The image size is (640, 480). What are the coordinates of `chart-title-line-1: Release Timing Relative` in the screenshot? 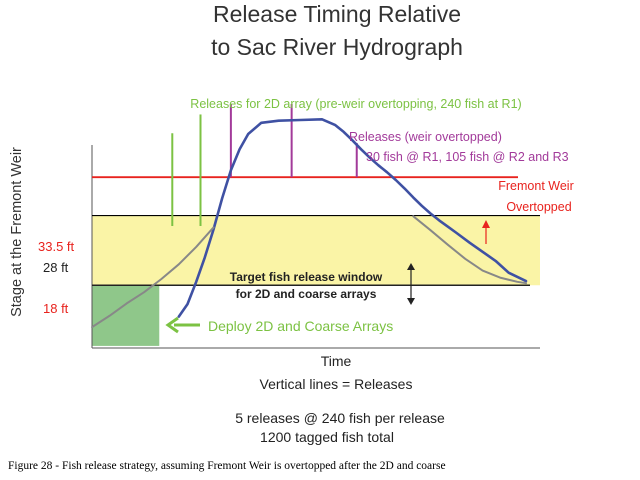 It's located at (337, 14).